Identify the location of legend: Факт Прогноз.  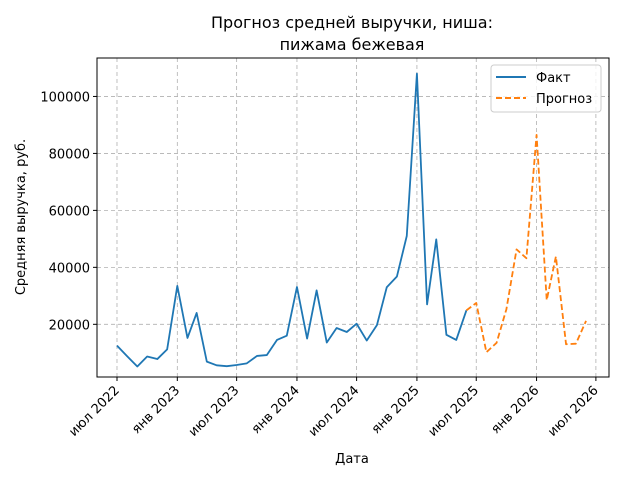
(546, 88).